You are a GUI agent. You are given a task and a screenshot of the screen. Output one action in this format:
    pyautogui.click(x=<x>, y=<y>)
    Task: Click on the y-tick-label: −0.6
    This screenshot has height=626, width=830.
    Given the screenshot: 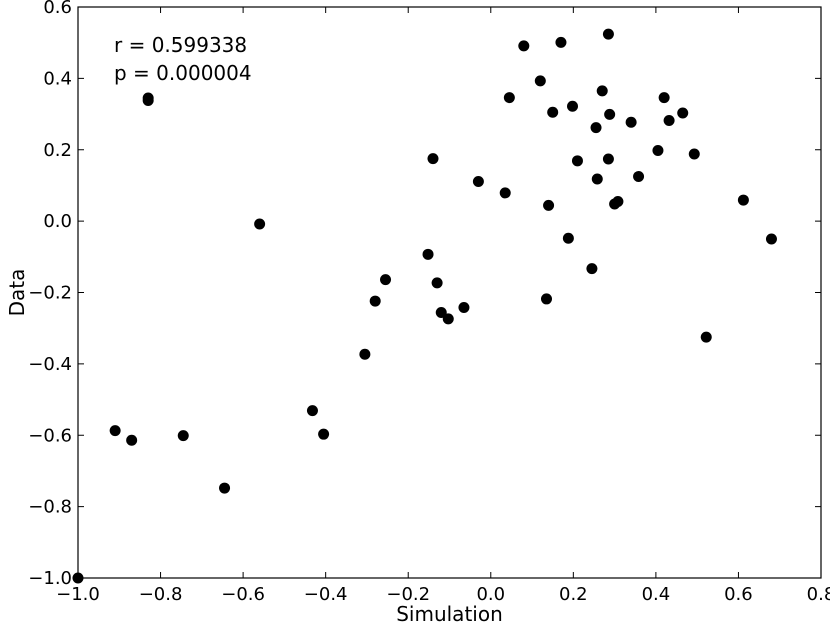 What is the action you would take?
    pyautogui.click(x=50, y=435)
    